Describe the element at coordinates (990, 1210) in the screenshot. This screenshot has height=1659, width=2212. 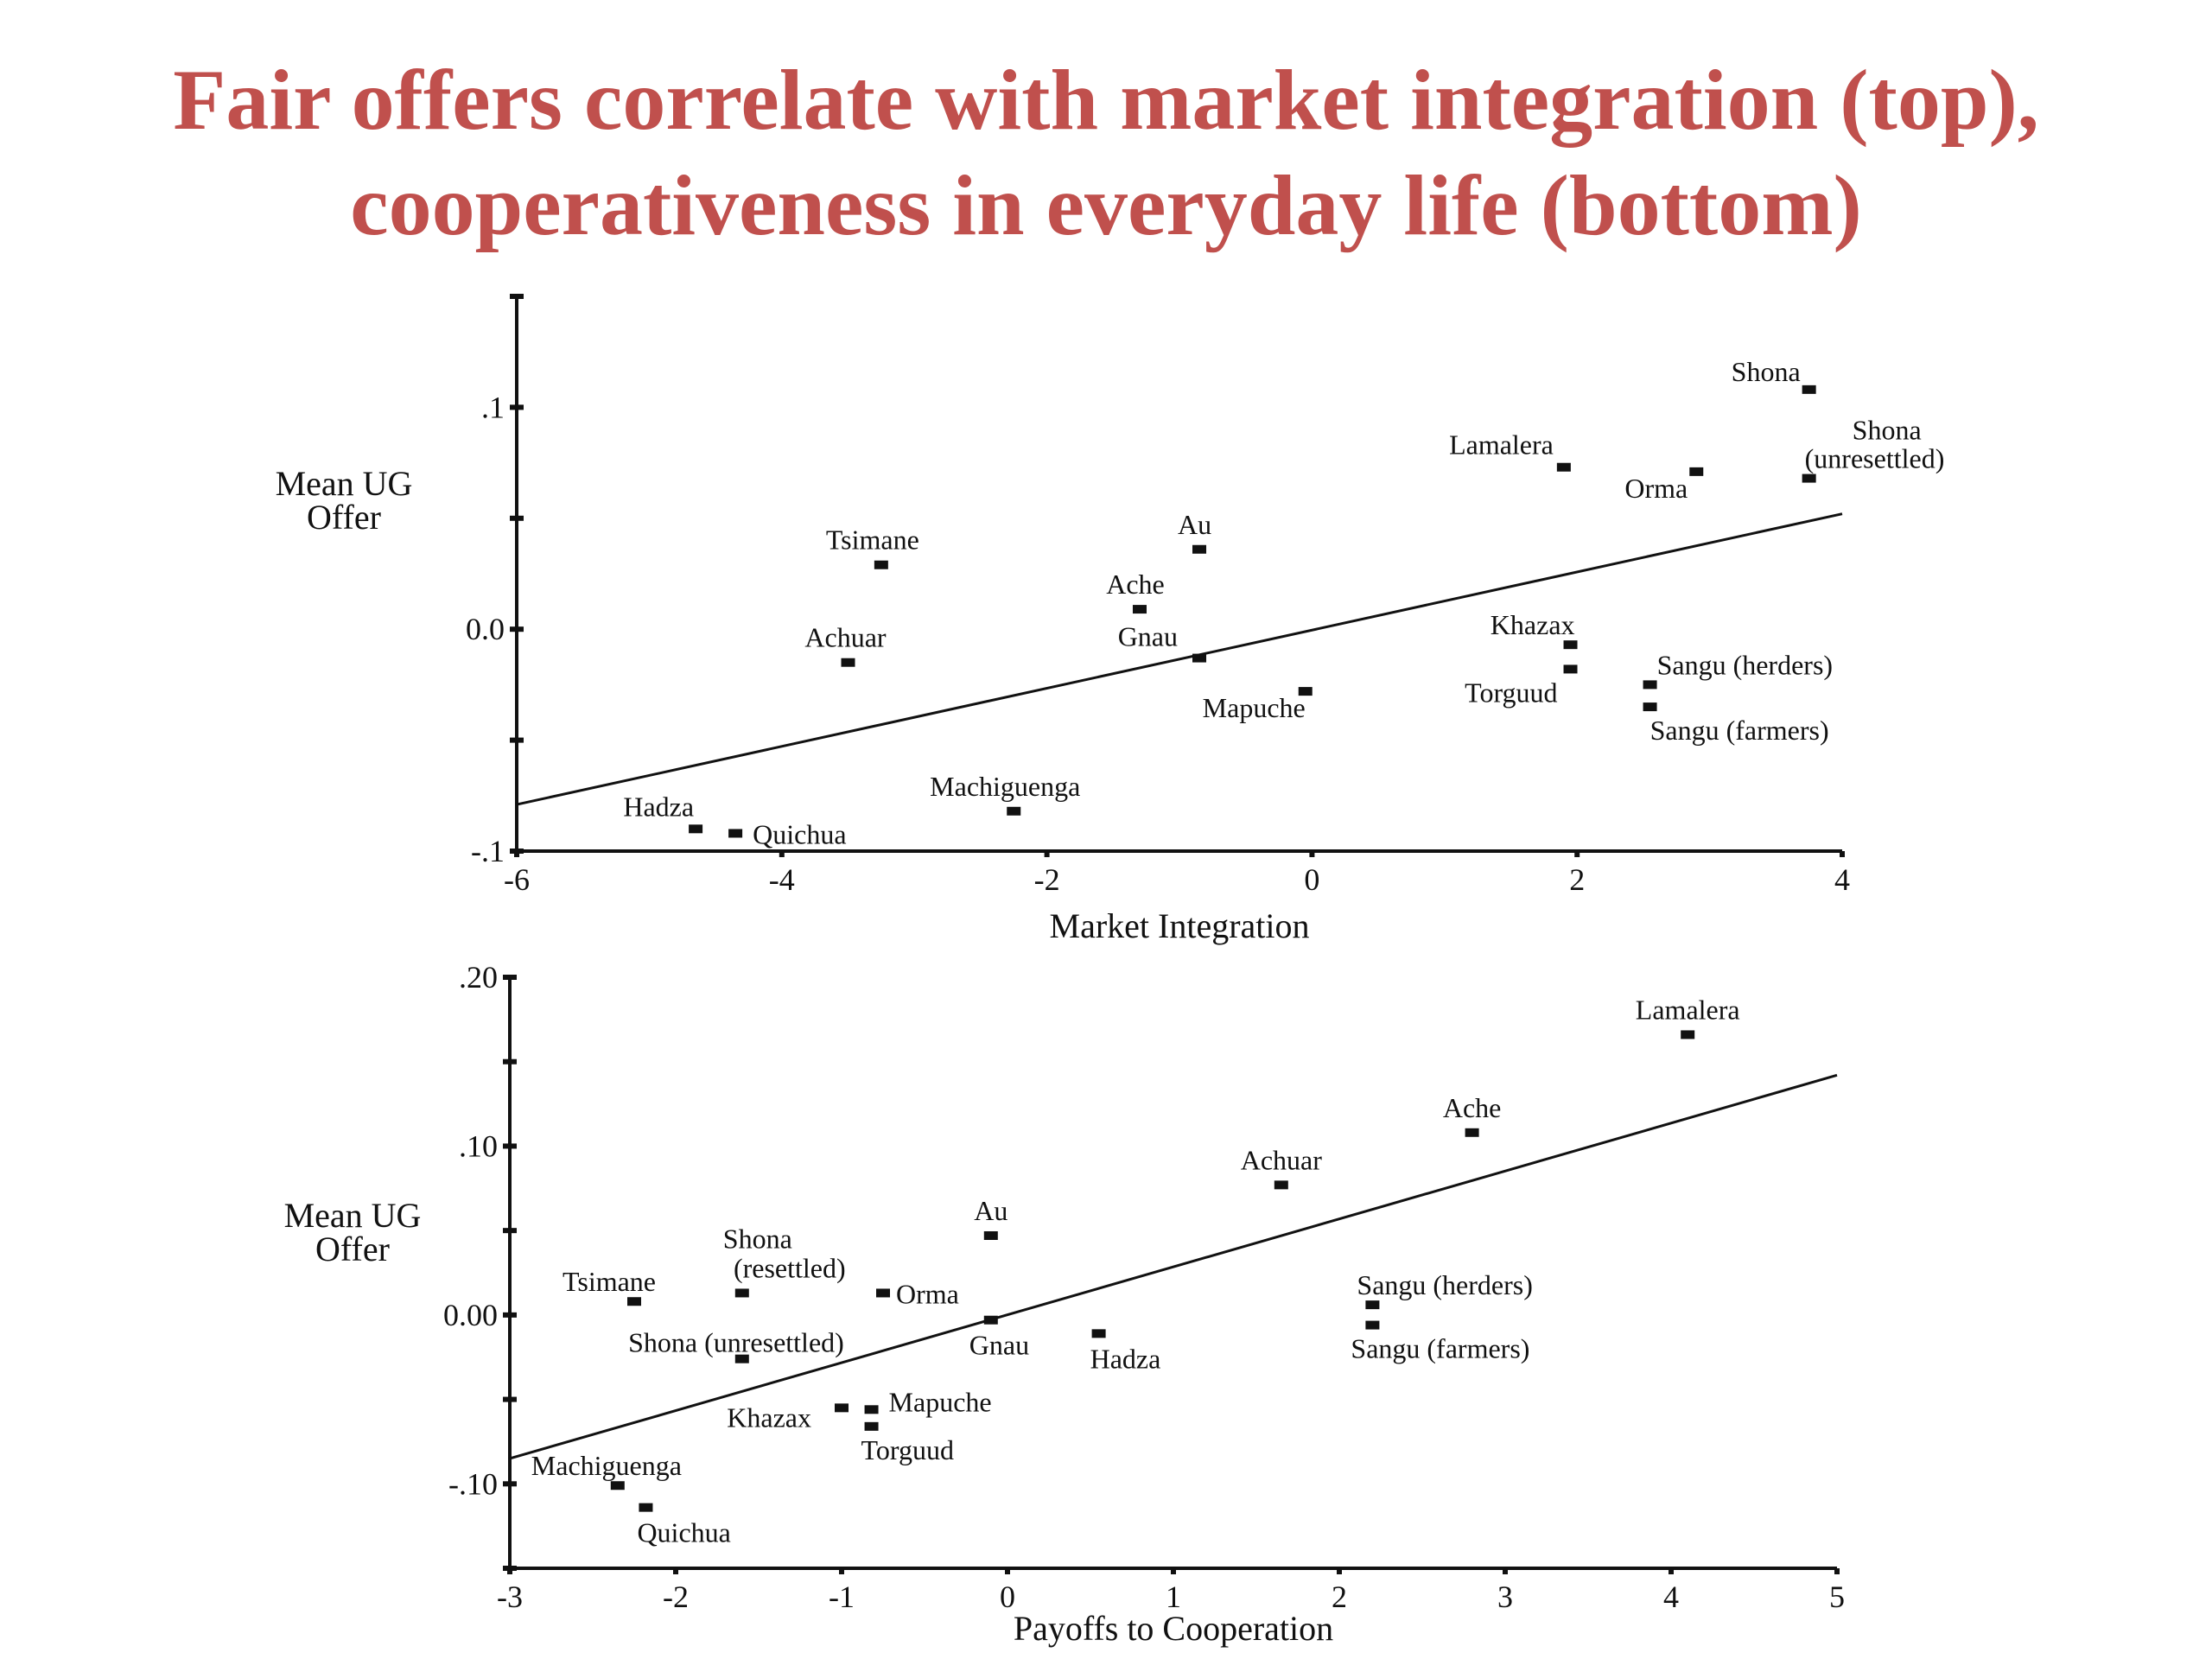
I see `data-point-label: Au` at that location.